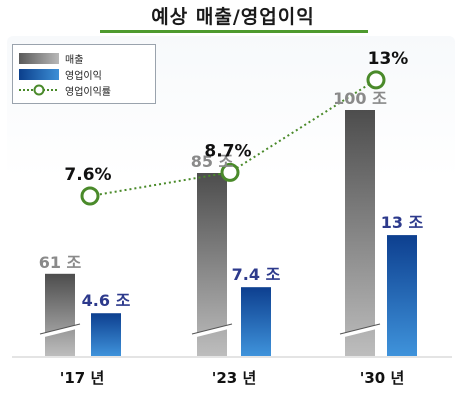  What do you see at coordinates (233, 17) in the screenshot?
I see `chart-title: 예상 매출/영업이익` at bounding box center [233, 17].